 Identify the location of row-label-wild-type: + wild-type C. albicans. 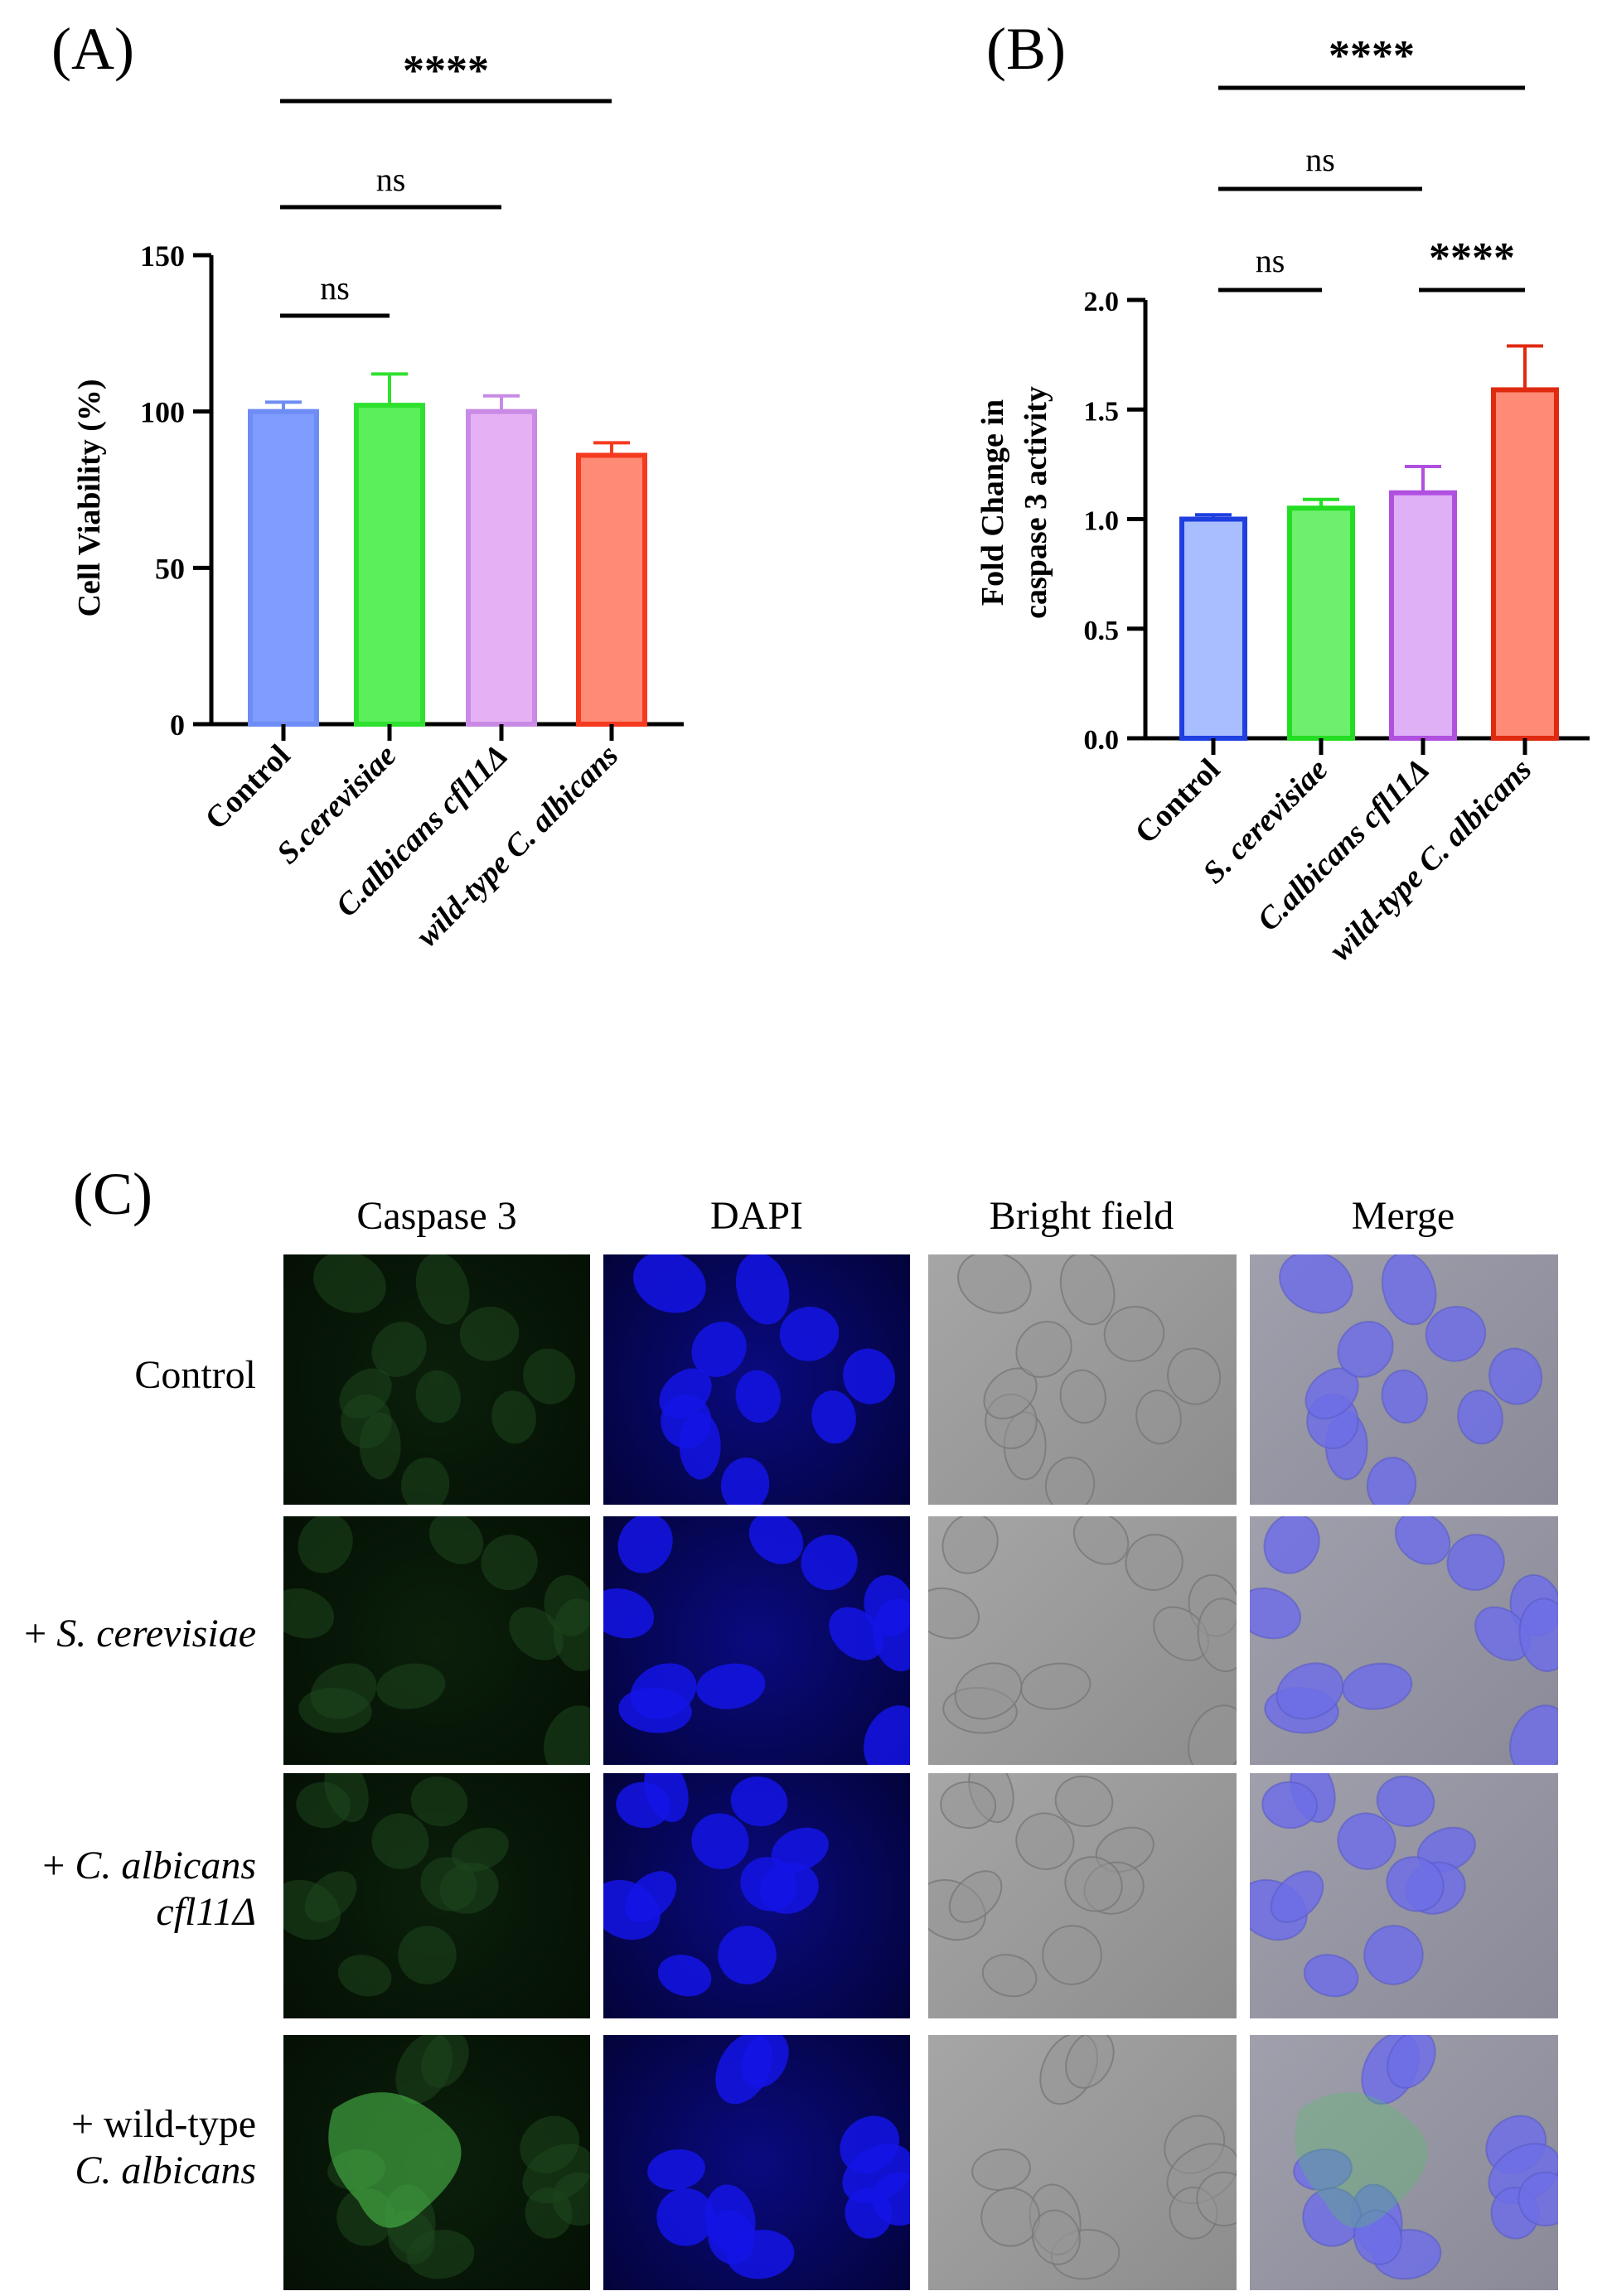
(163, 2147).